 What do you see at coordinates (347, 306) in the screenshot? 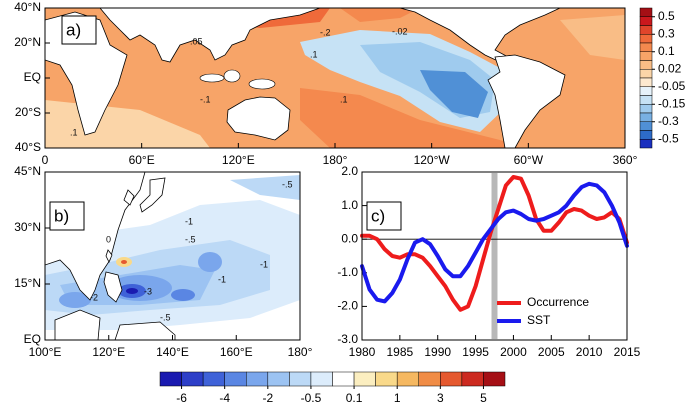
I see `y-tick-label: -2.0` at bounding box center [347, 306].